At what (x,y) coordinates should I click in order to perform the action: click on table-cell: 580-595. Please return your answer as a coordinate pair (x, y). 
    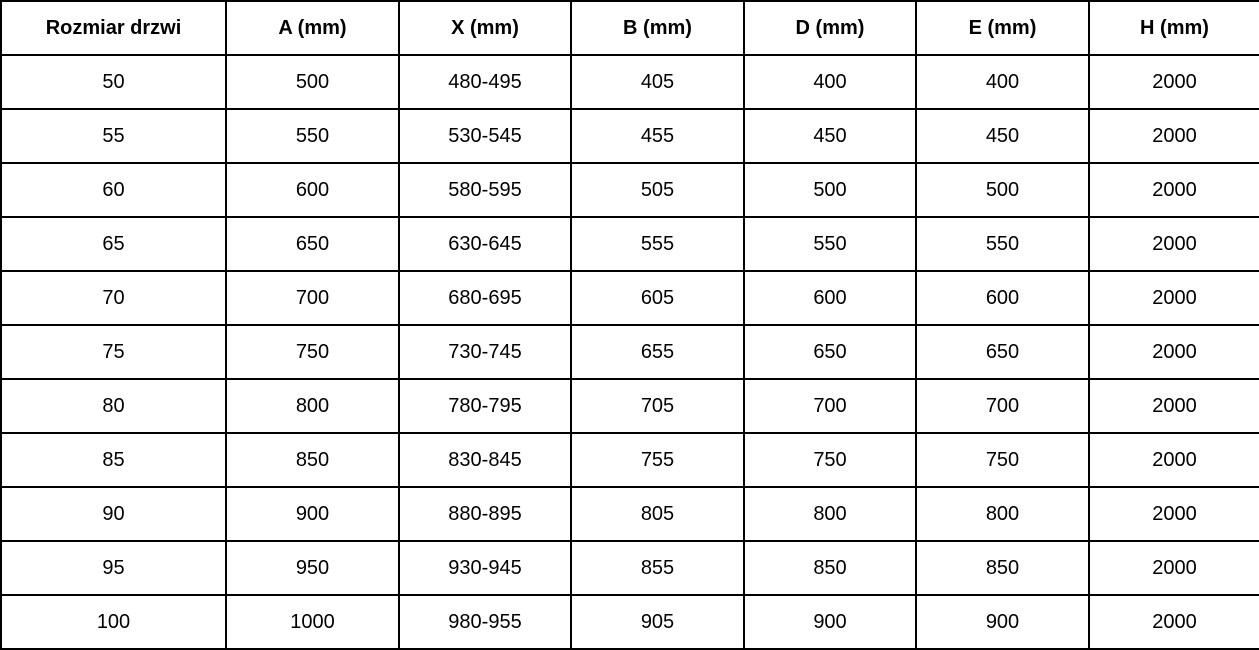
    Looking at the image, I should click on (485, 190).